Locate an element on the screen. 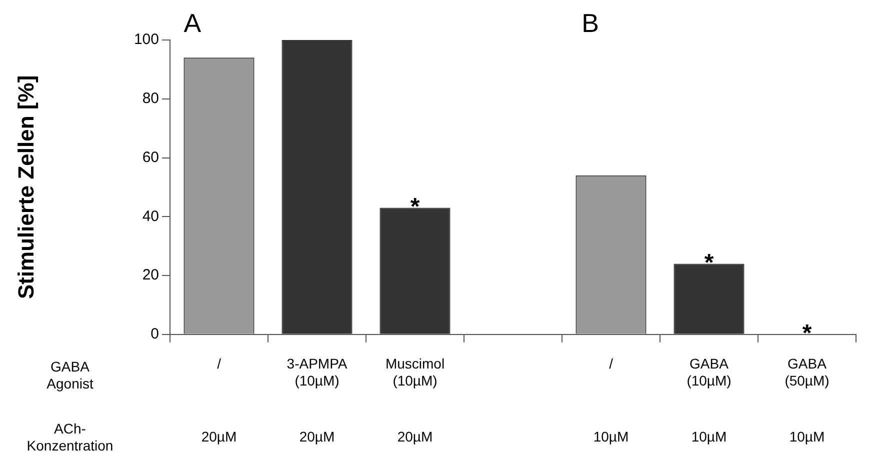  y-tick-label: 80 is located at coordinates (150, 99).